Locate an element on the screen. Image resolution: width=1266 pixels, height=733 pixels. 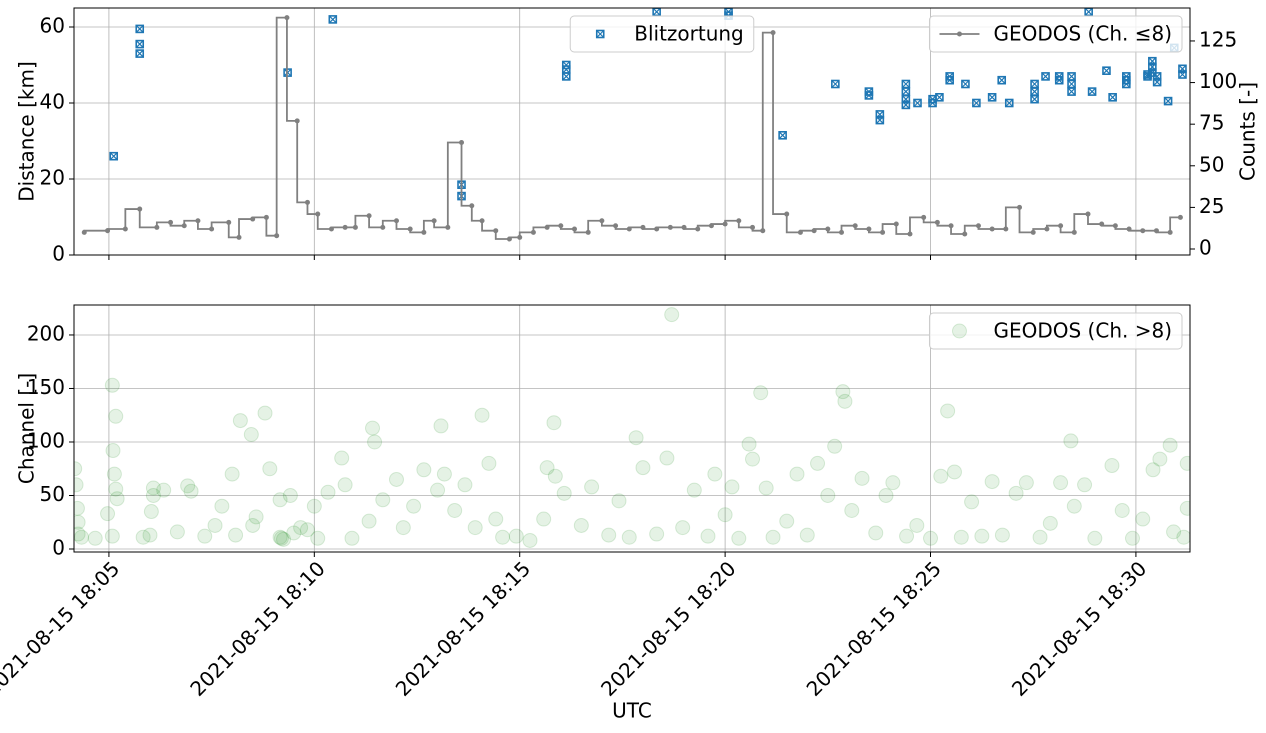
legend-label: GEODOS (Ch. >8) is located at coordinates (1082, 331).